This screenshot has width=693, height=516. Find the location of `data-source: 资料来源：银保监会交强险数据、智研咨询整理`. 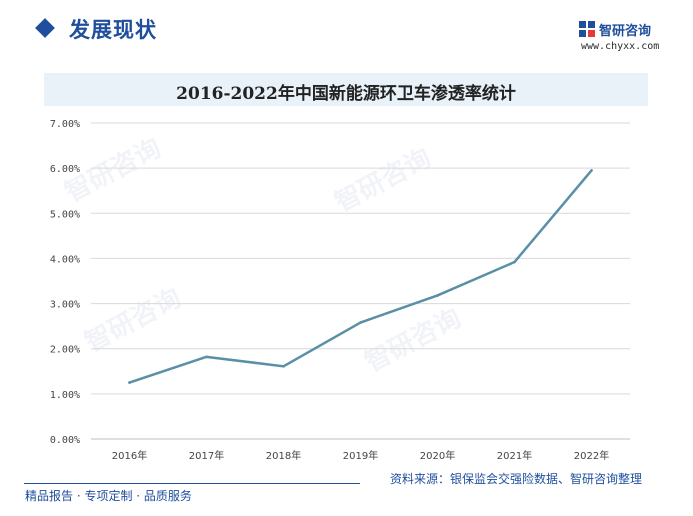

data-source: 资料来源：银保监会交强险数据、智研咨询整理 is located at coordinates (516, 479).